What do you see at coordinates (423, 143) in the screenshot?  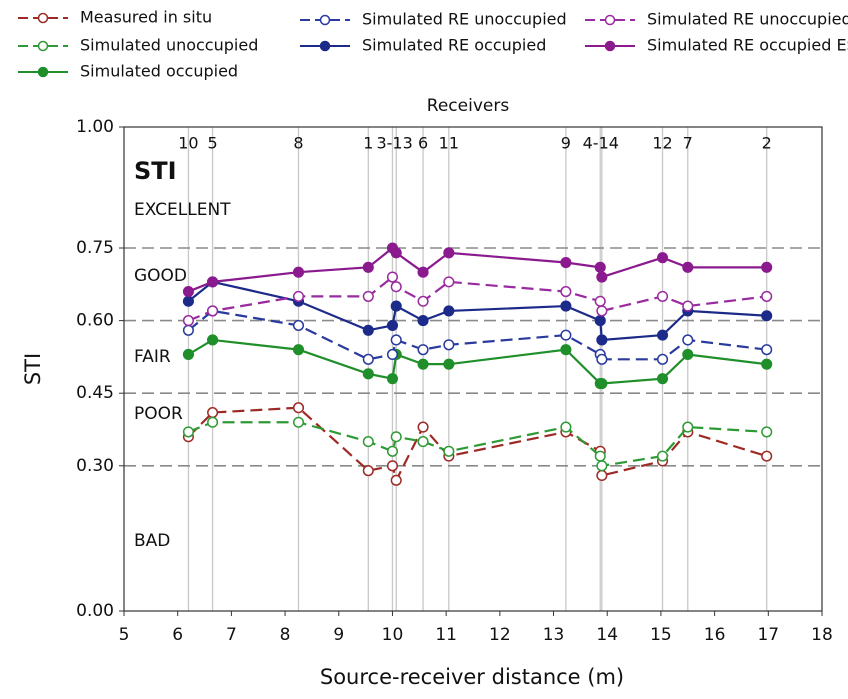 I see `receiver-label: 6` at bounding box center [423, 143].